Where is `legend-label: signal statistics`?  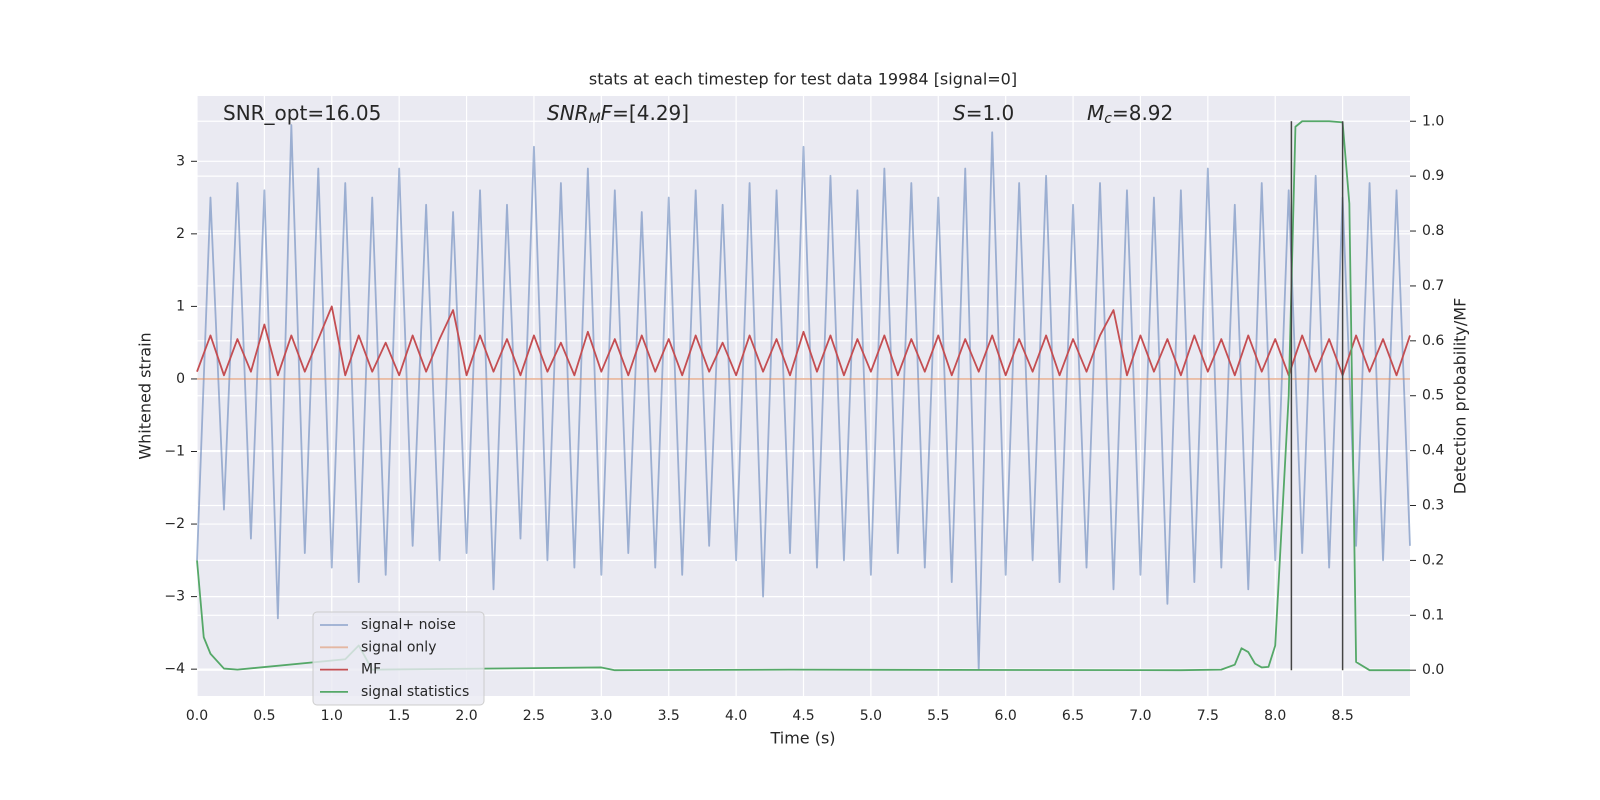 legend-label: signal statistics is located at coordinates (415, 692).